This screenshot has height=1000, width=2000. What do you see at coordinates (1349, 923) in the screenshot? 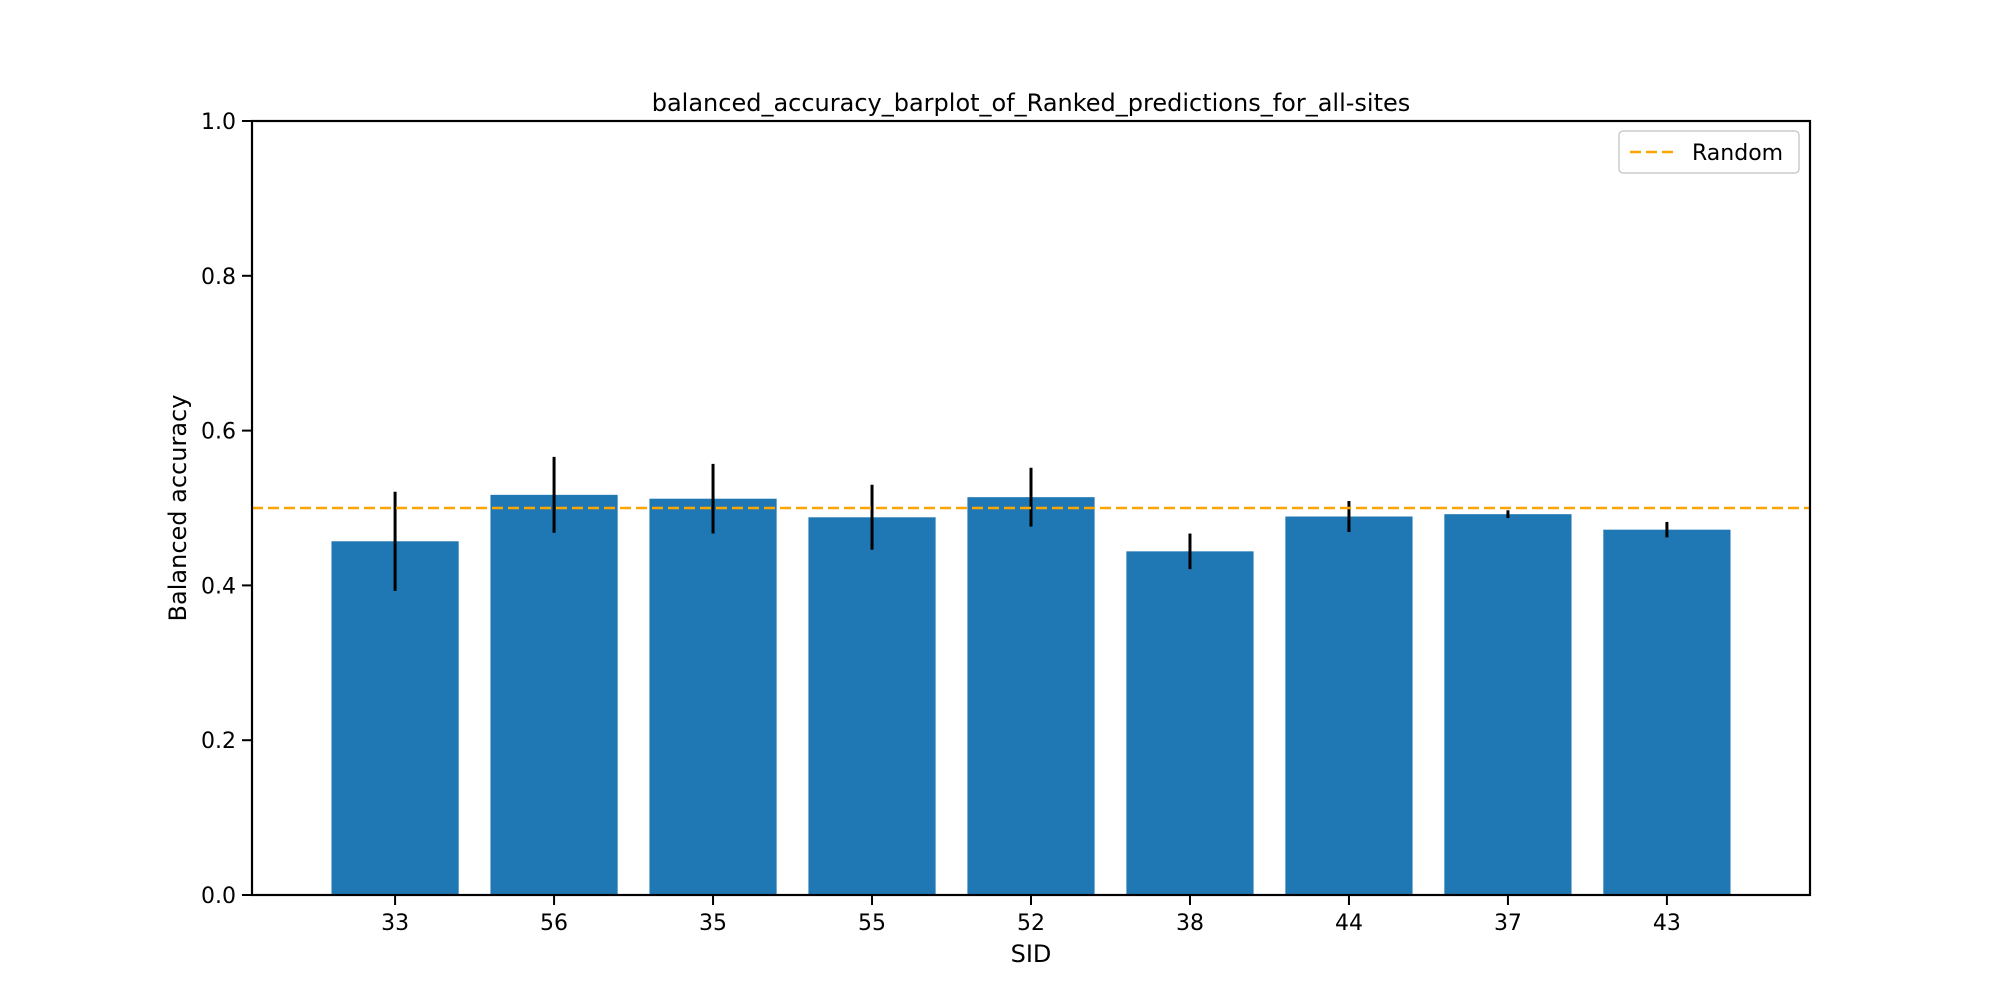
I see `x-tick-label: 44` at bounding box center [1349, 923].